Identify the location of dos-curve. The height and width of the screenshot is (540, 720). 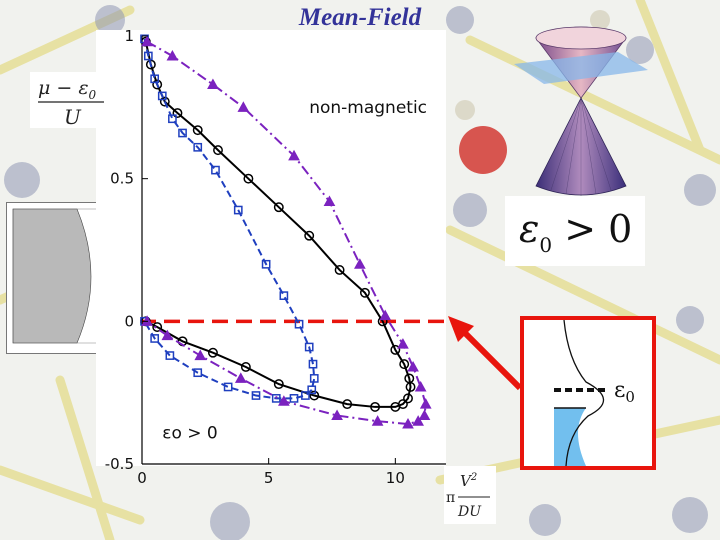
(584, 393).